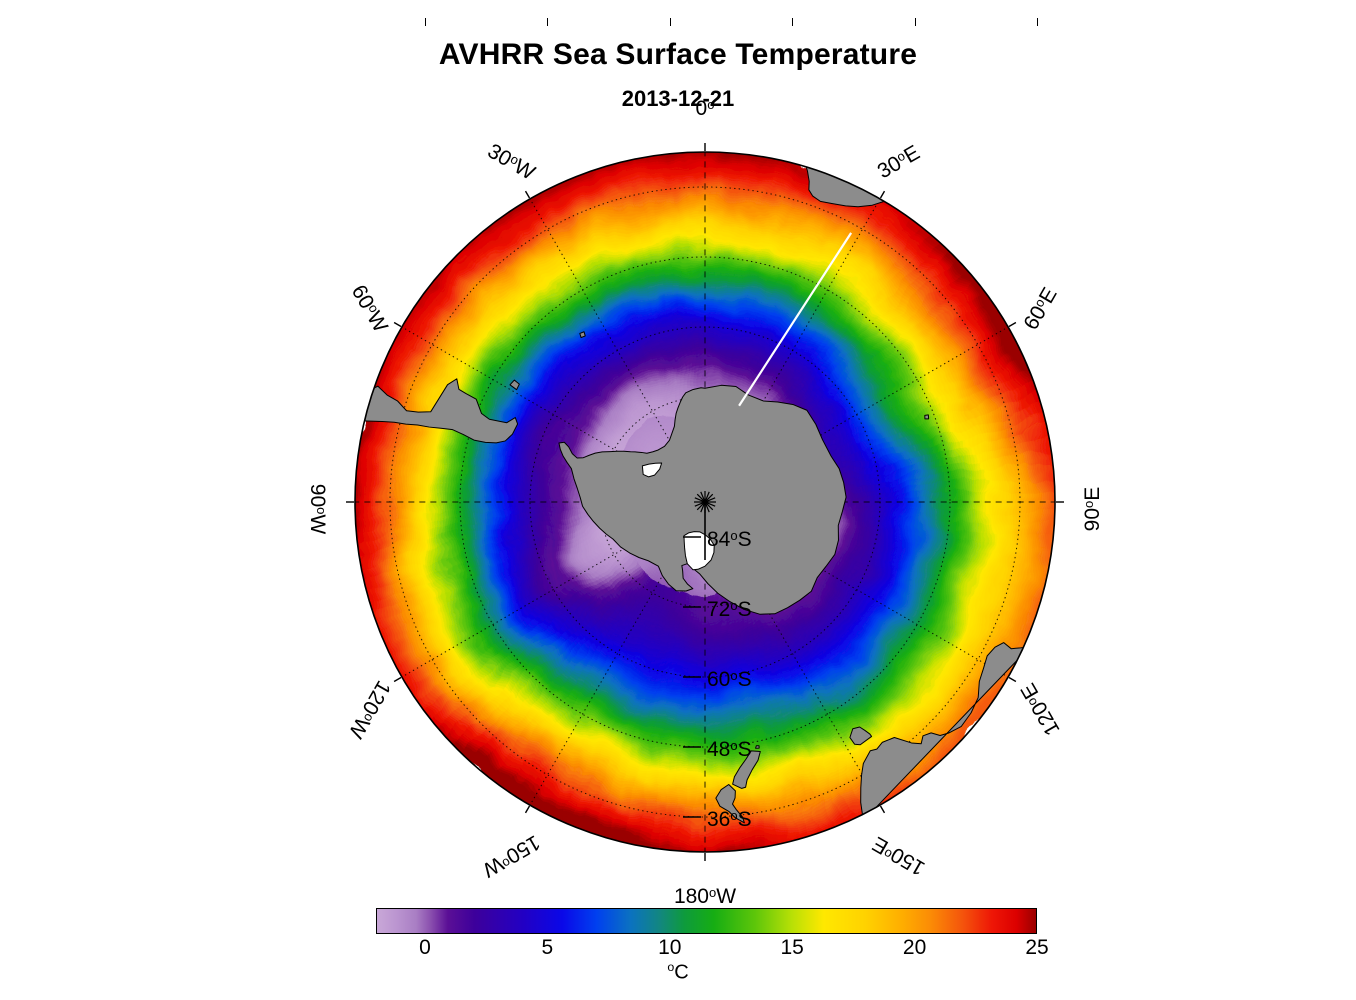  I want to click on longitude-label-150W: 150oW, so click(510, 855).